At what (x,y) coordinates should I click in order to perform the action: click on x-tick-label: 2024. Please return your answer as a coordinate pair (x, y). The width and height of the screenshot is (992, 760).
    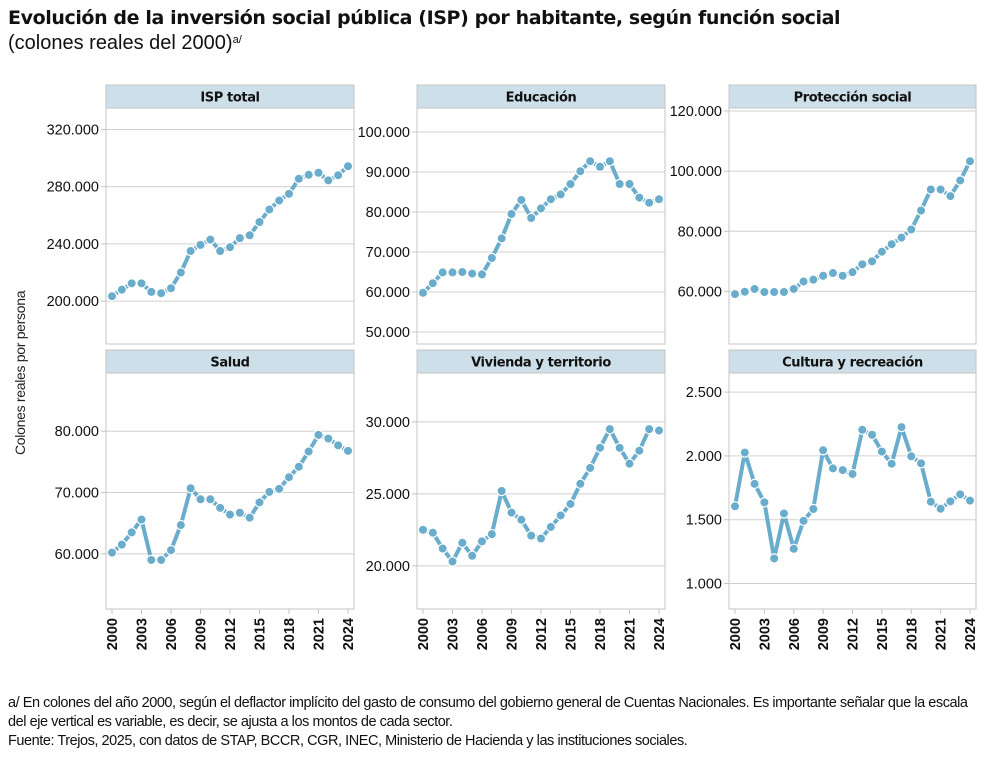
    Looking at the image, I should click on (349, 634).